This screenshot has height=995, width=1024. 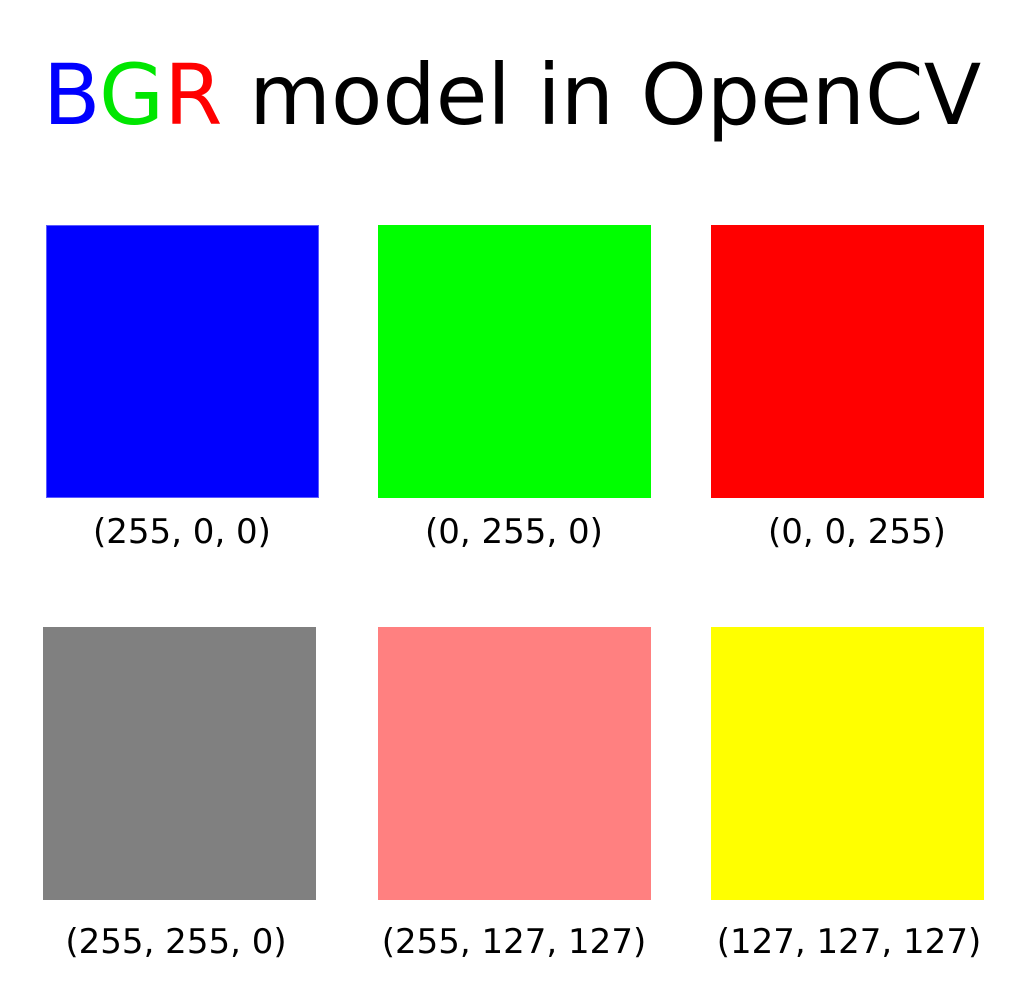 What do you see at coordinates (514, 532) in the screenshot?
I see `swatch-label-green: (0, 255, 0)` at bounding box center [514, 532].